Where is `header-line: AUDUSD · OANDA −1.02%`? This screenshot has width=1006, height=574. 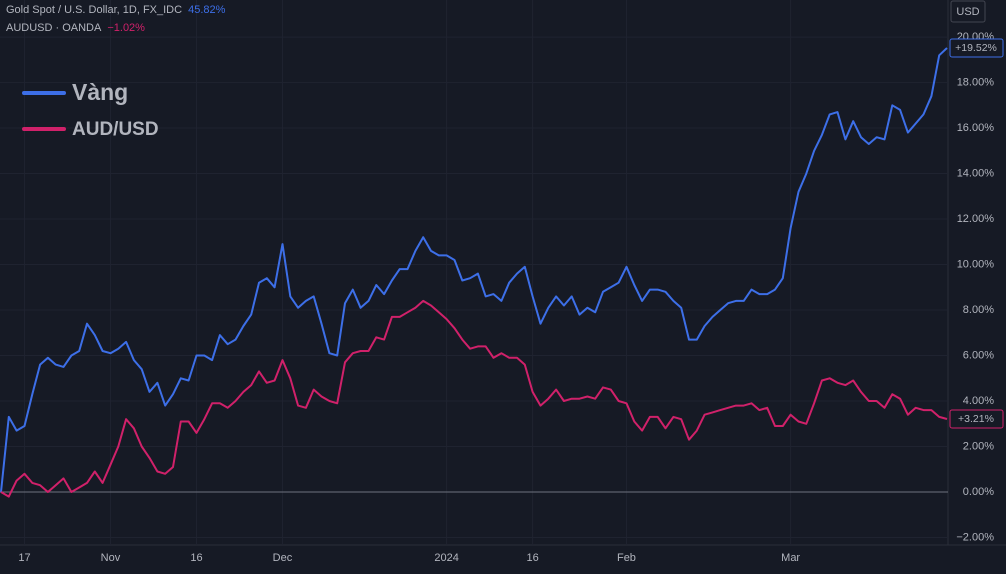
header-line: AUDUSD · OANDA −1.02% is located at coordinates (75, 28).